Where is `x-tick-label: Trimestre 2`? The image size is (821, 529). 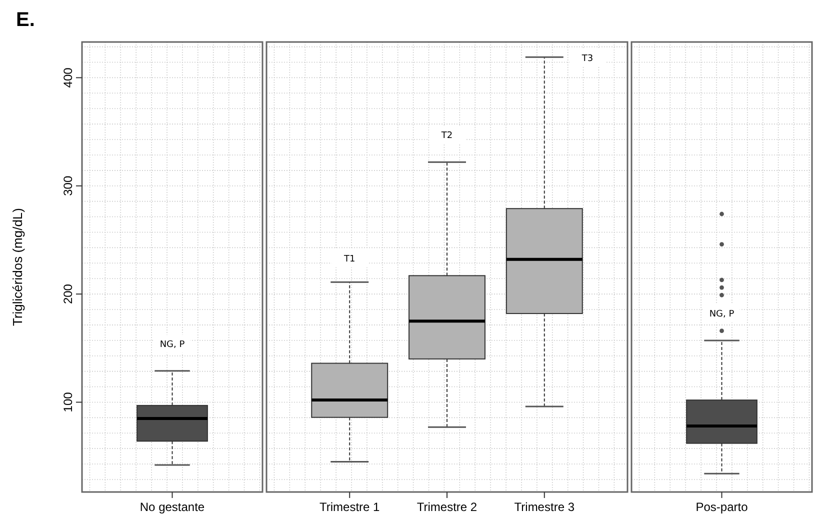 x-tick-label: Trimestre 2 is located at coordinates (447, 507).